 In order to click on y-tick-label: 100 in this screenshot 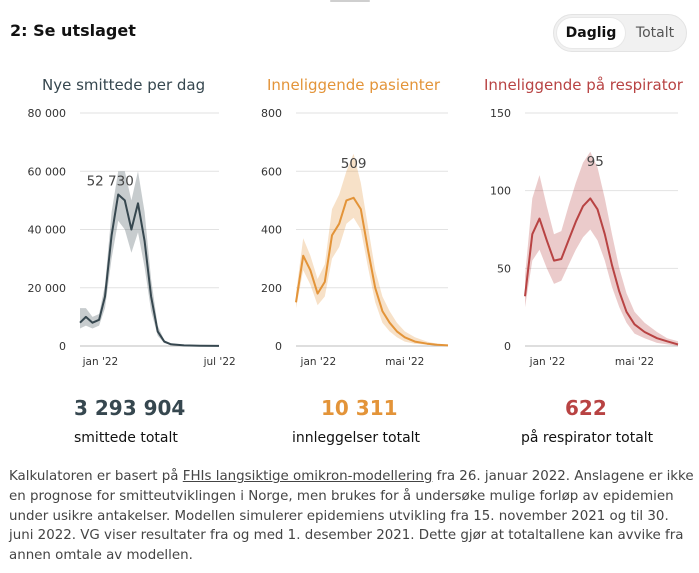, I will do `click(500, 191)`.